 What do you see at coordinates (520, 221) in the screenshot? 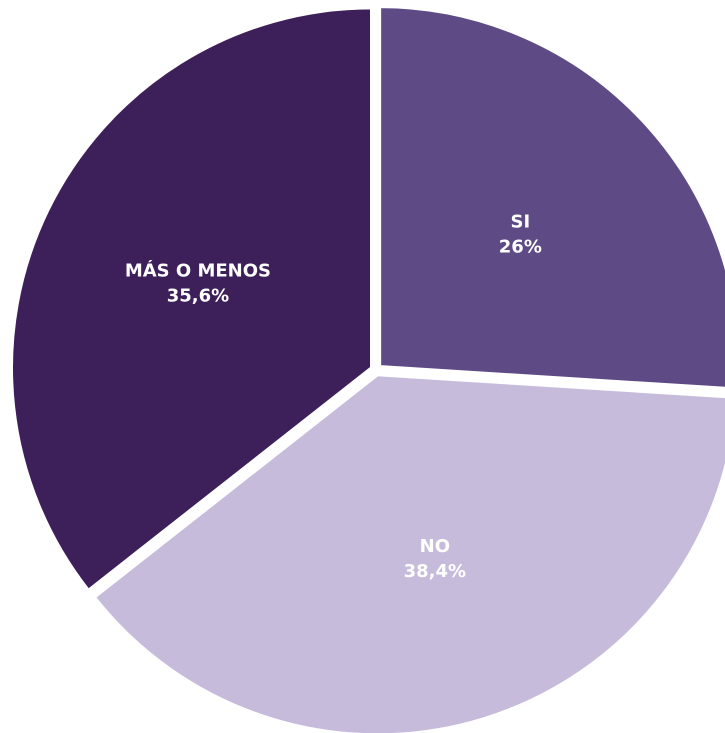
I see `slice-label: SI` at bounding box center [520, 221].